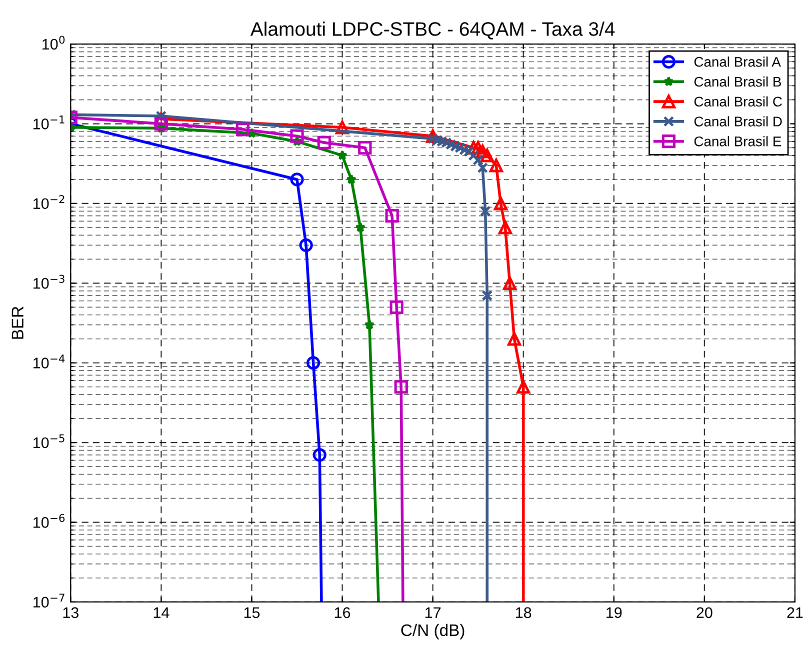  What do you see at coordinates (738, 141) in the screenshot?
I see `legend-label: Canal Brasil E` at bounding box center [738, 141].